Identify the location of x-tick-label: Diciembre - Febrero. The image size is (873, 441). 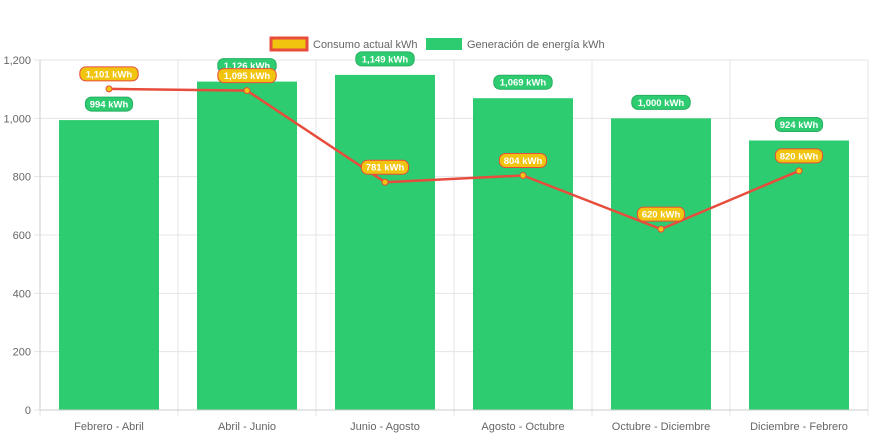
(799, 427).